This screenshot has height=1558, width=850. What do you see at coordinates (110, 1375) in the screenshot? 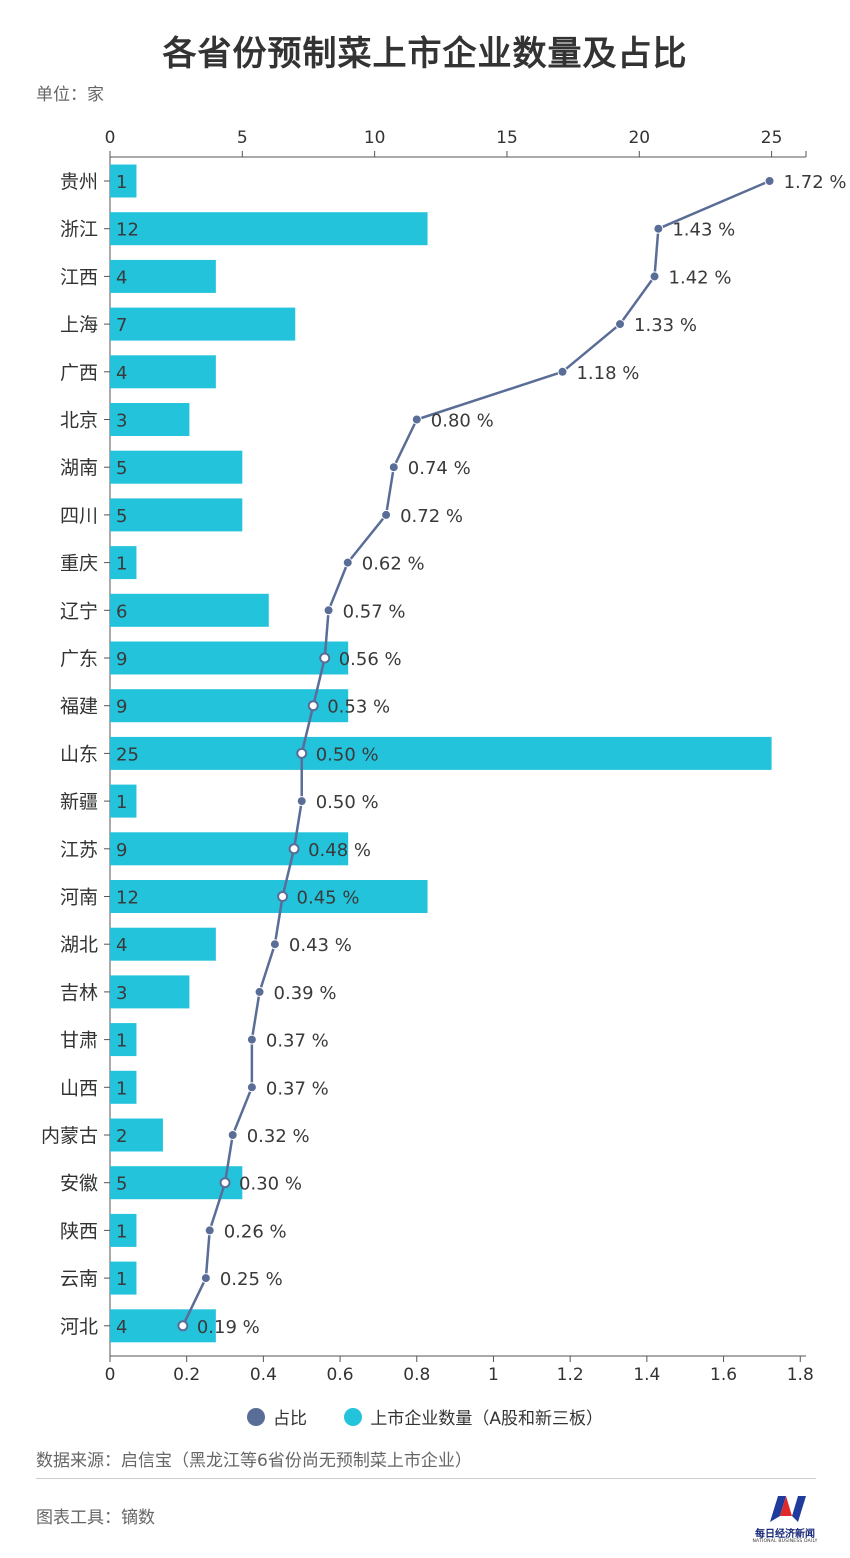
I see `bottom-axis-tick-label: 0` at bounding box center [110, 1375].